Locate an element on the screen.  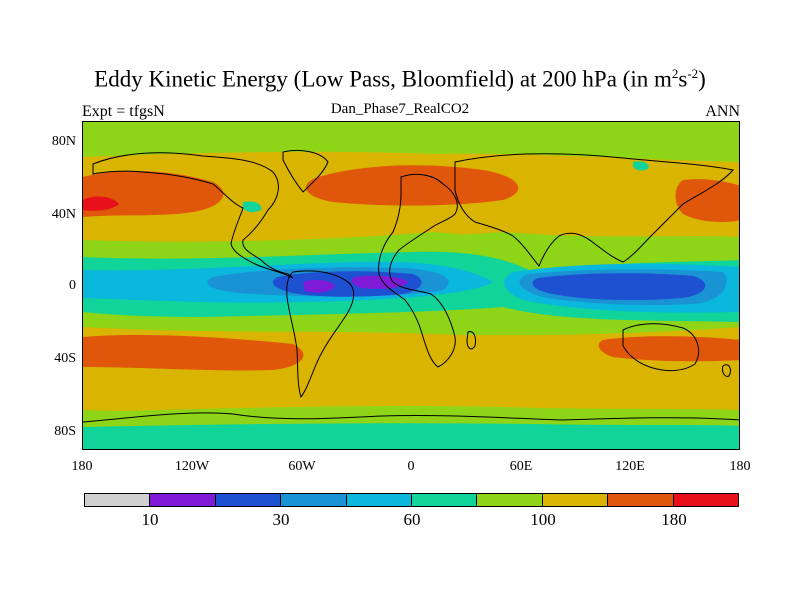
colorbar-label-10: 10 is located at coordinates (150, 519).